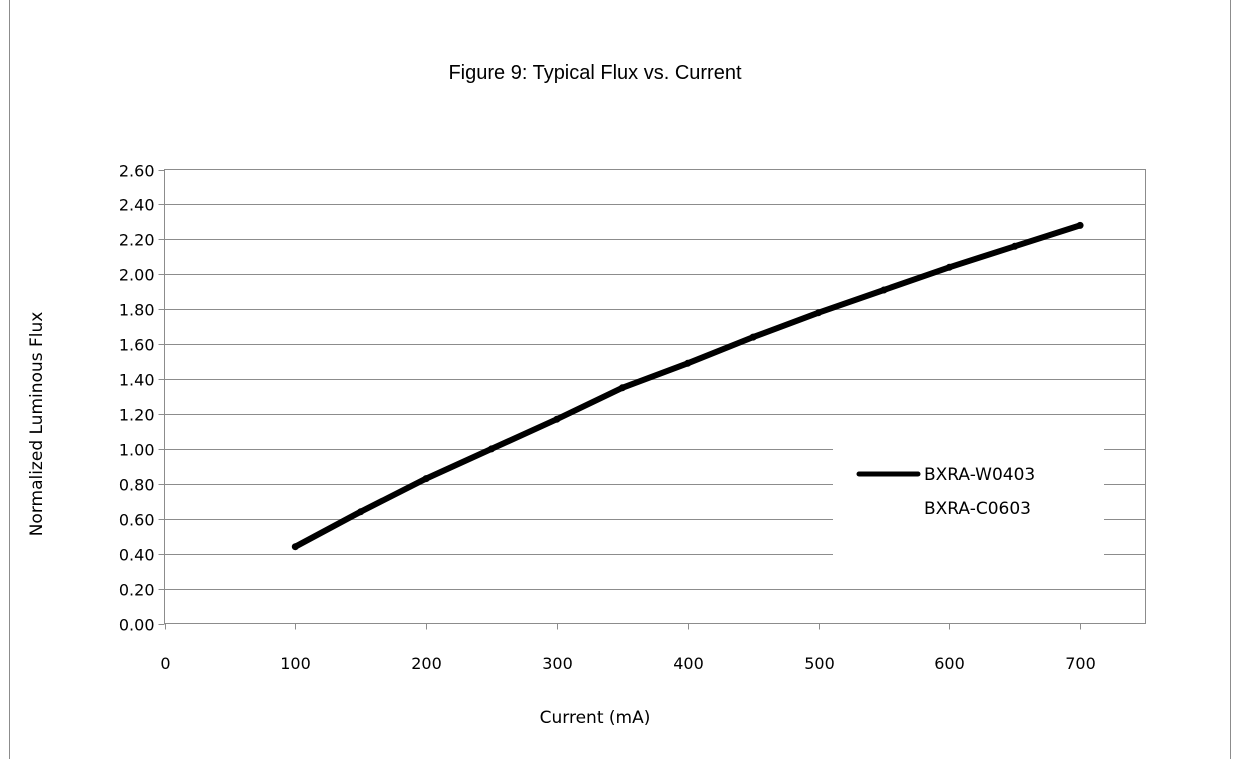 The width and height of the screenshot is (1233, 764). I want to click on y-axis-title: Normalized Luminous Flux, so click(37, 424).